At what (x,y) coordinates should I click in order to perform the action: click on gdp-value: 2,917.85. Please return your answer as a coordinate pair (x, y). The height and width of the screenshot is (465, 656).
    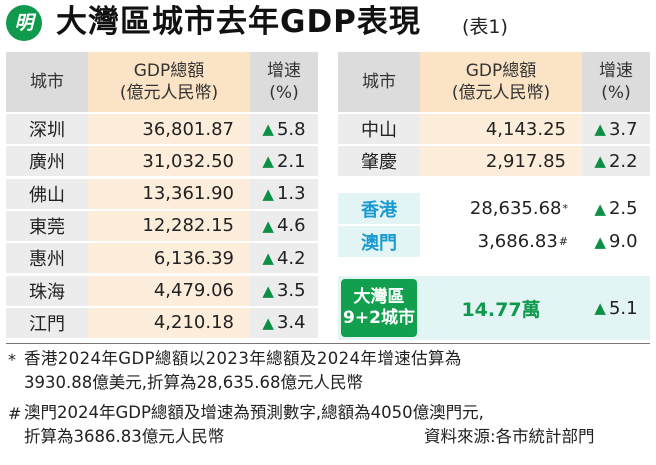
    Looking at the image, I should click on (525, 161).